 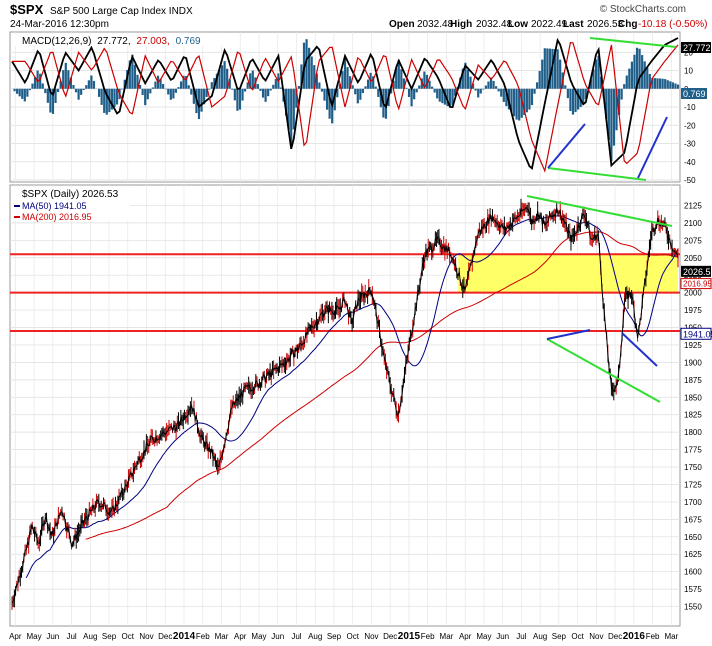 I want to click on macd-y-tick-label: -20, so click(x=690, y=125).